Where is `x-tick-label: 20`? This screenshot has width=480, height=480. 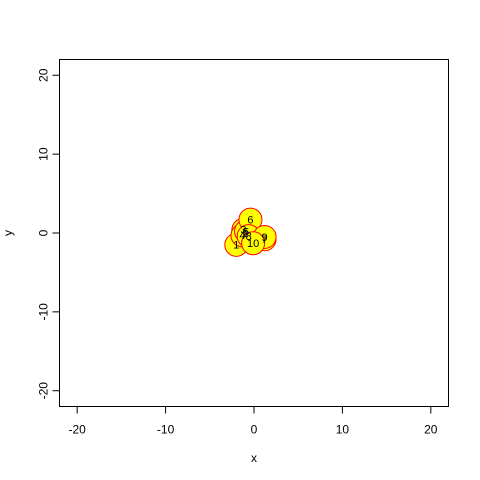
x-tick-label: 20 is located at coordinates (431, 430).